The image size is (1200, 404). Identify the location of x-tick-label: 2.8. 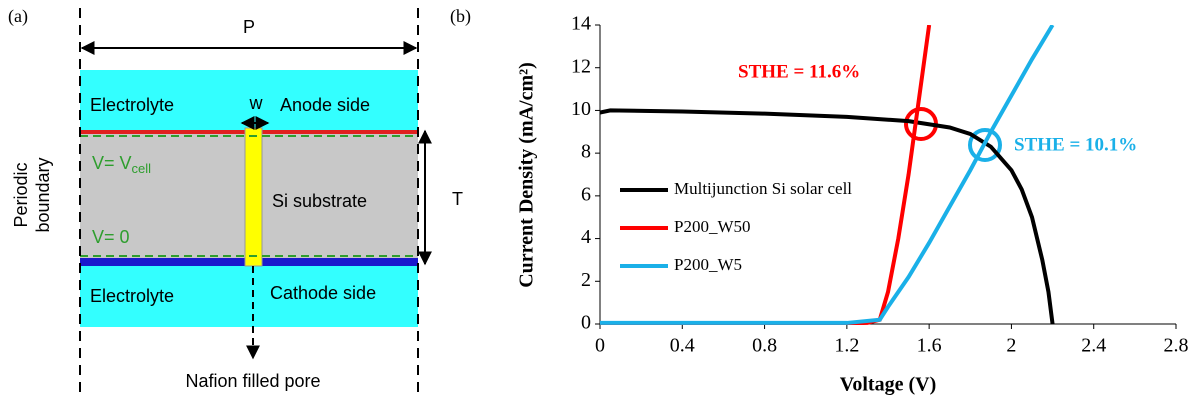
(1176, 346).